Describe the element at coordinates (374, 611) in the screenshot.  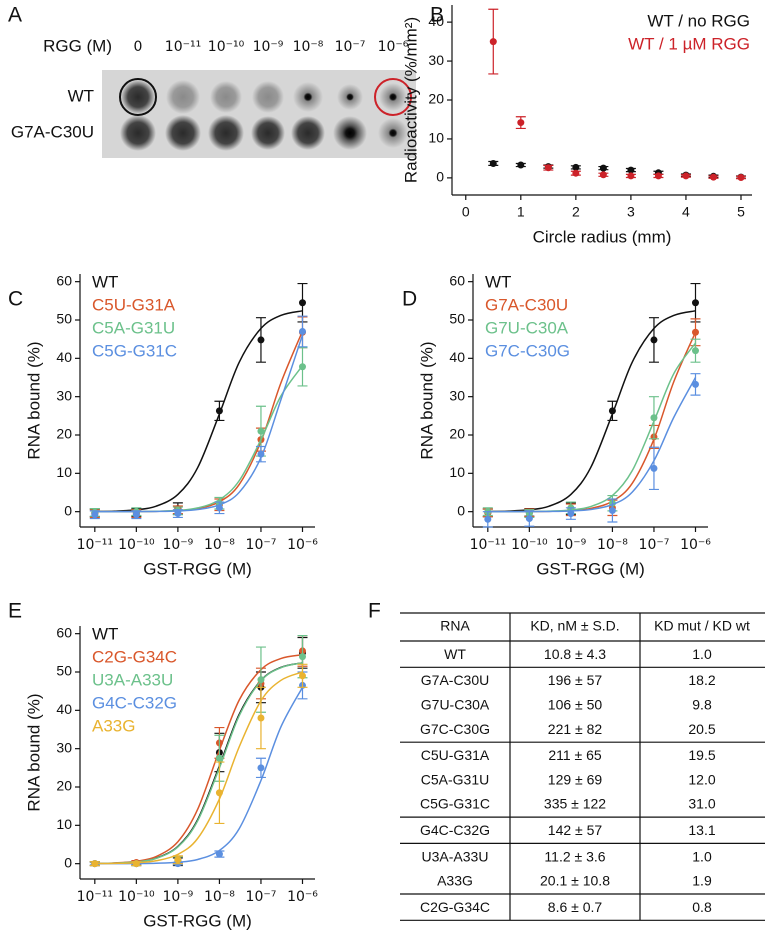
I see `panel-label: F` at that location.